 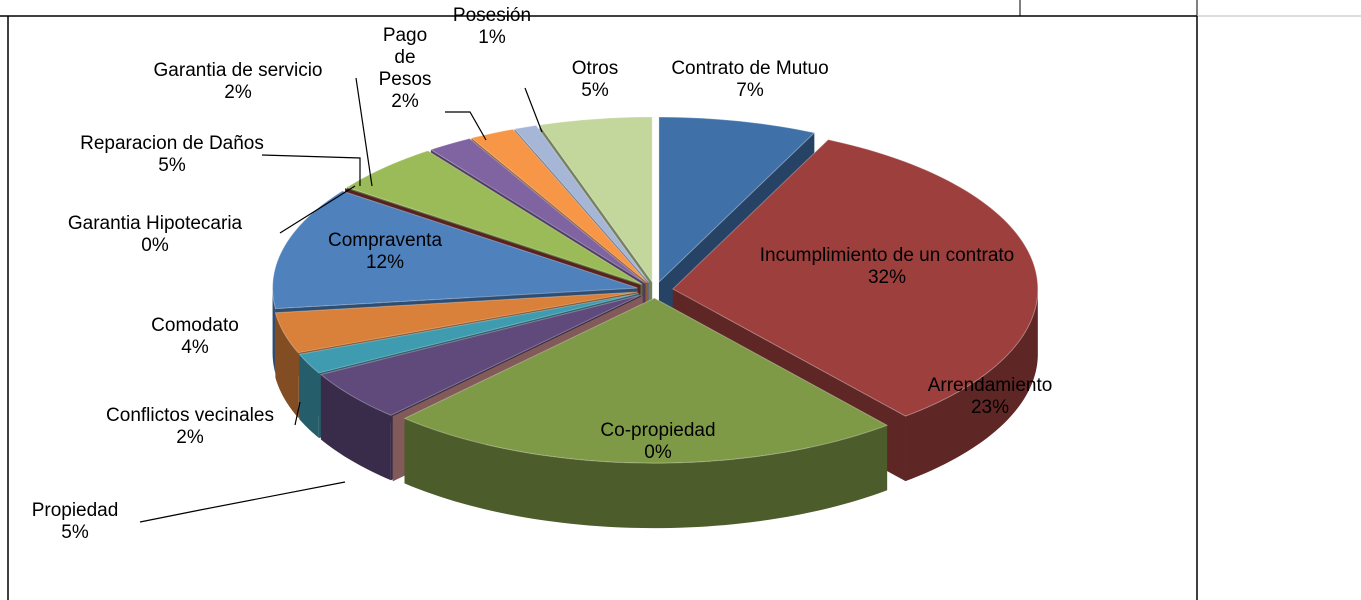 What do you see at coordinates (492, 37) in the screenshot?
I see `label-value: 1%` at bounding box center [492, 37].